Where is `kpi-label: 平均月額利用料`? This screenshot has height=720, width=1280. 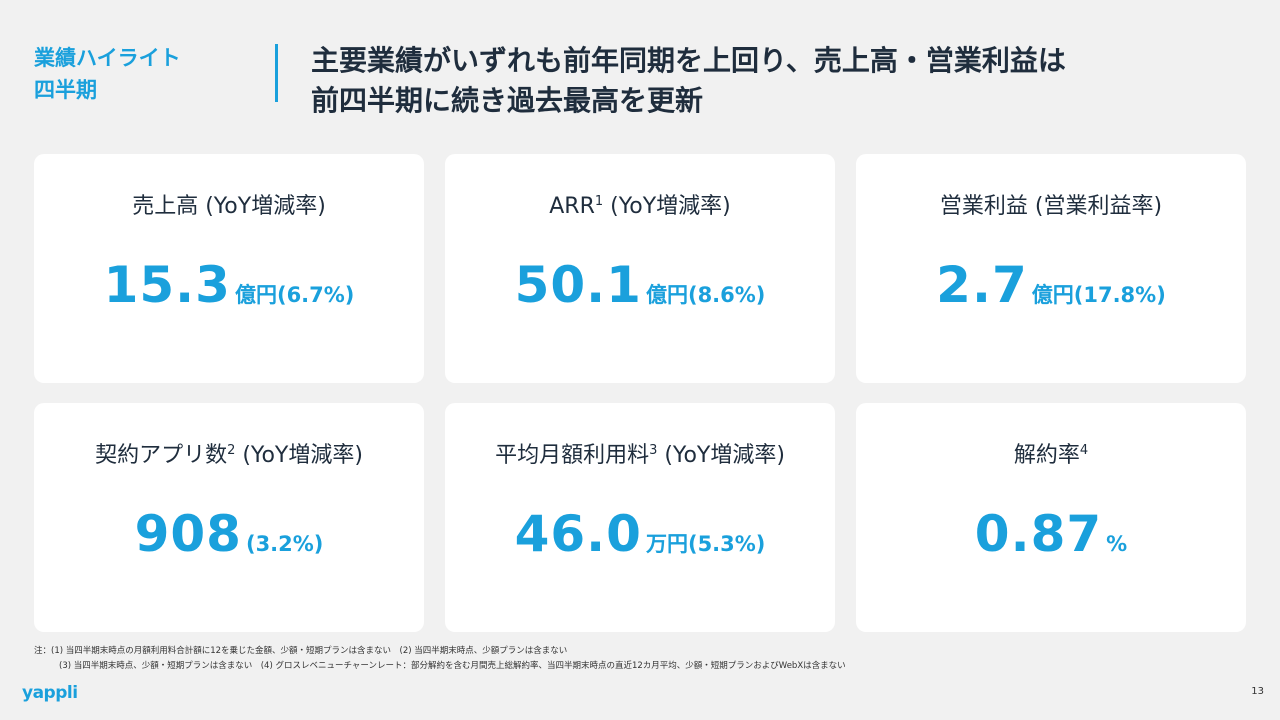 kpi-label: 平均月額利用料 is located at coordinates (572, 455).